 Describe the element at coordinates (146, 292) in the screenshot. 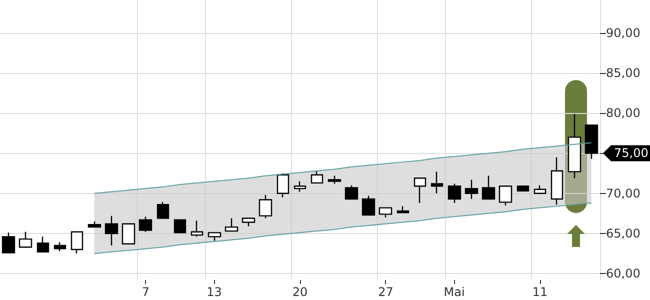

I see `x-tick-label: 7` at that location.